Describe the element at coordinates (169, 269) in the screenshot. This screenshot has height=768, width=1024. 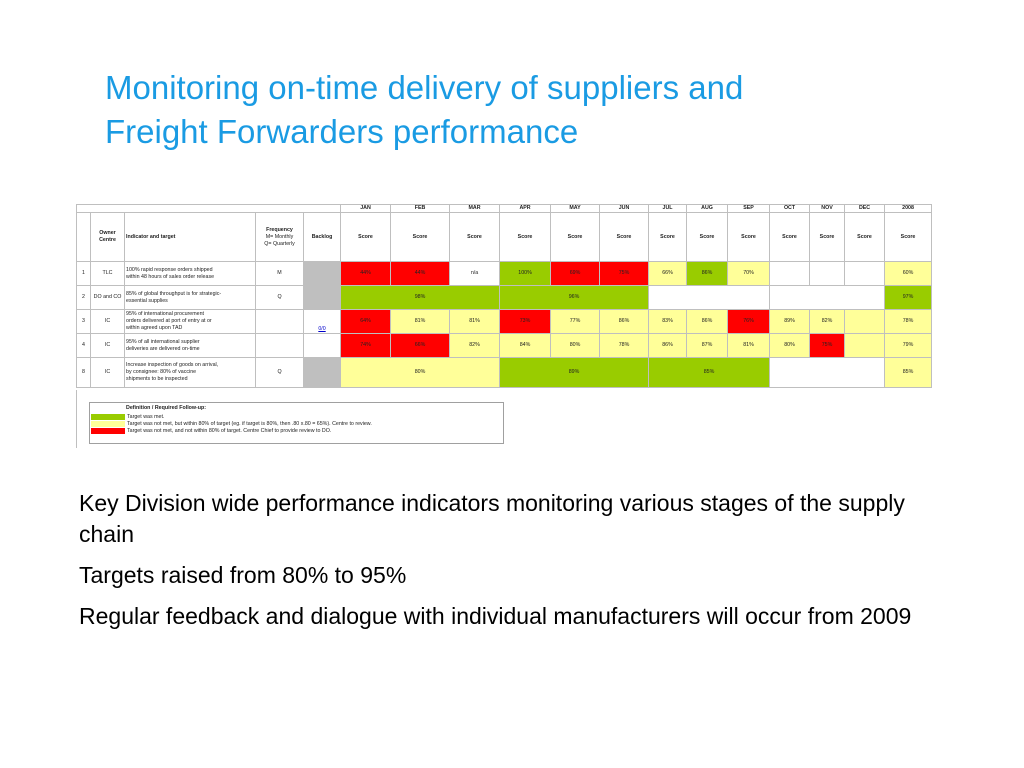
I see `indicator-line: 100% rapid response orders shipped` at that location.